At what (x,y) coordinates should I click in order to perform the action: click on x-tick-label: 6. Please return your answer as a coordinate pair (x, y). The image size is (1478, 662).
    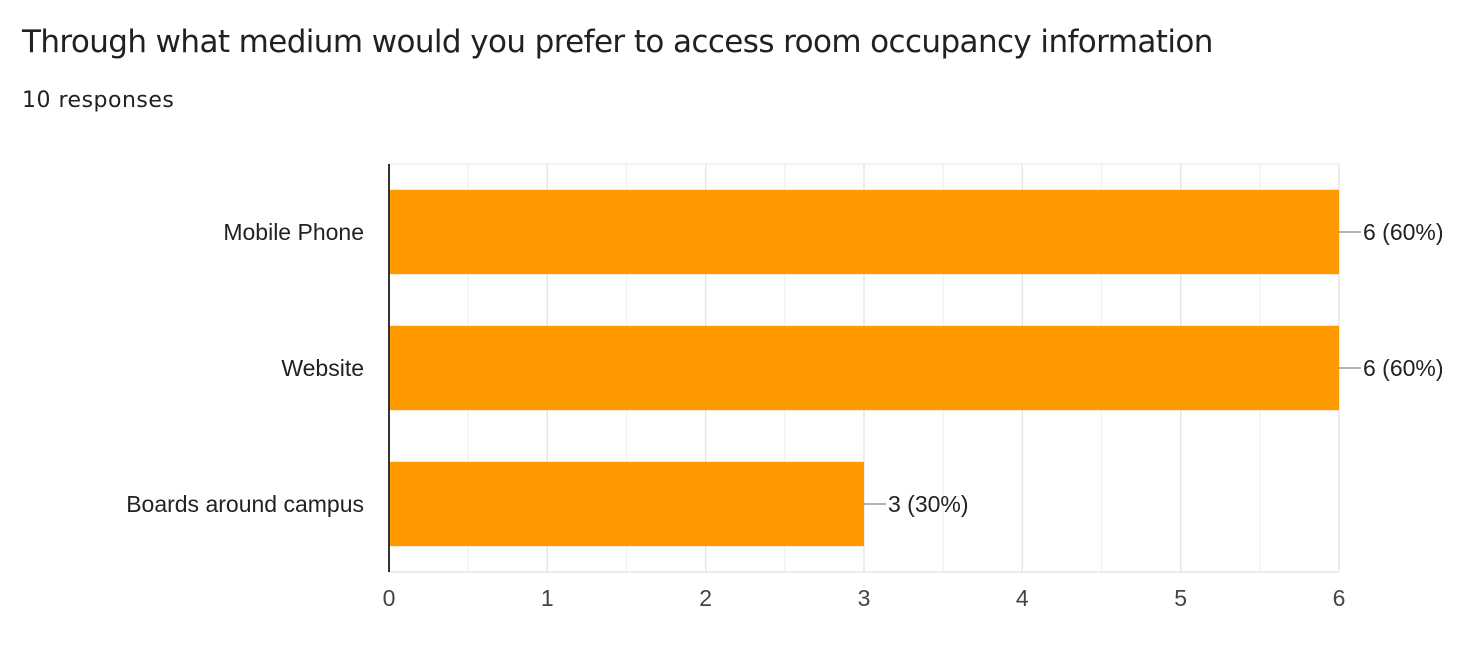
    Looking at the image, I should click on (1339, 598).